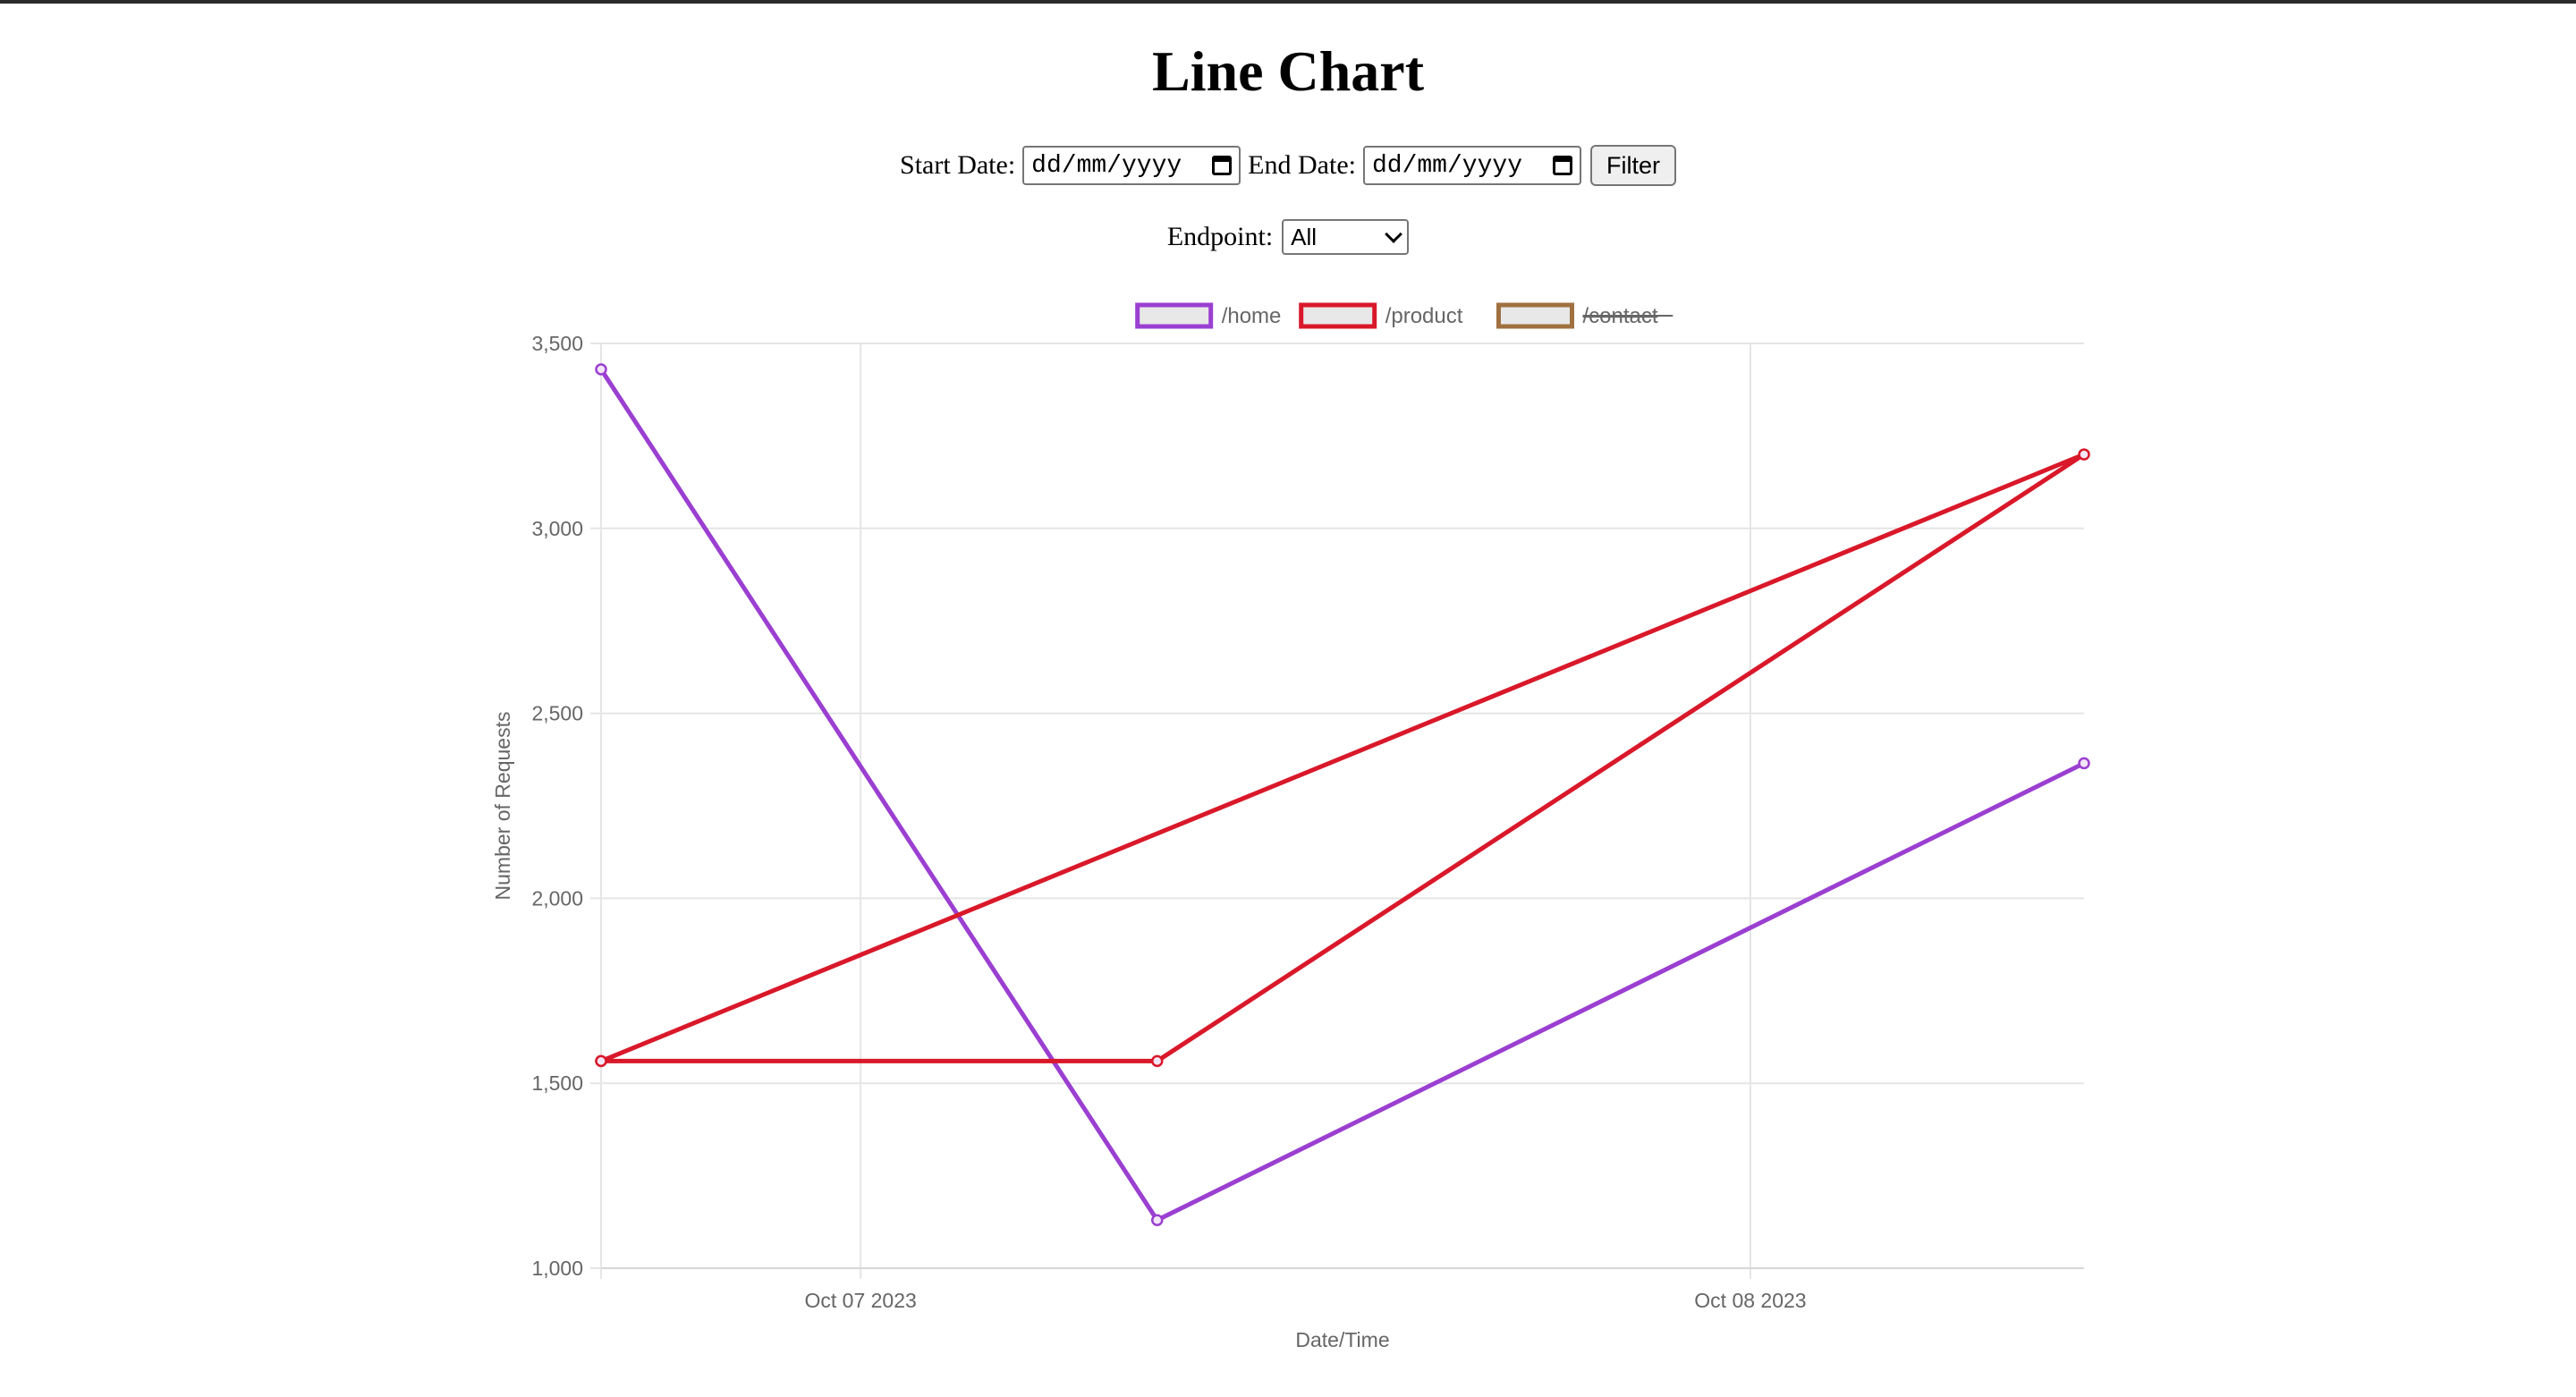 This screenshot has width=2576, height=1397. Describe the element at coordinates (557, 714) in the screenshot. I see `y-tick-label: 2,500` at that location.